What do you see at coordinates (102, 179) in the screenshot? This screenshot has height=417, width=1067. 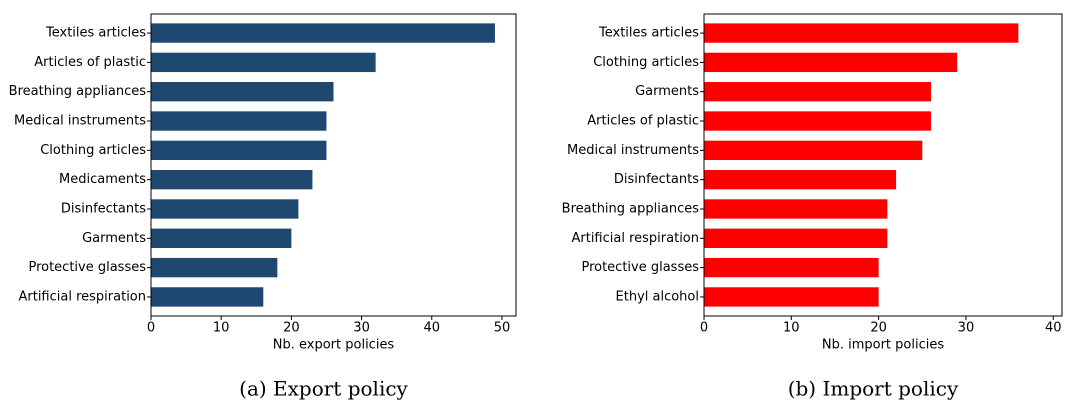 I see `y-tick-label: Medicaments` at bounding box center [102, 179].